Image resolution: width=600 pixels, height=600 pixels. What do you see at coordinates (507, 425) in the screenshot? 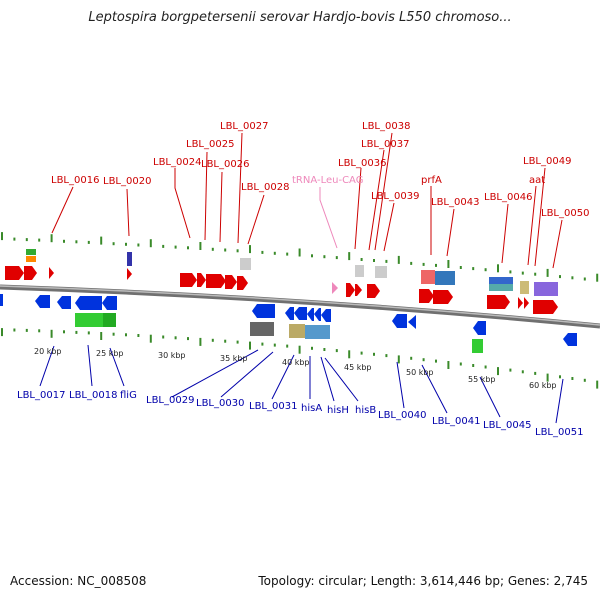
I see `gene-label: LBL_0045` at bounding box center [507, 425].